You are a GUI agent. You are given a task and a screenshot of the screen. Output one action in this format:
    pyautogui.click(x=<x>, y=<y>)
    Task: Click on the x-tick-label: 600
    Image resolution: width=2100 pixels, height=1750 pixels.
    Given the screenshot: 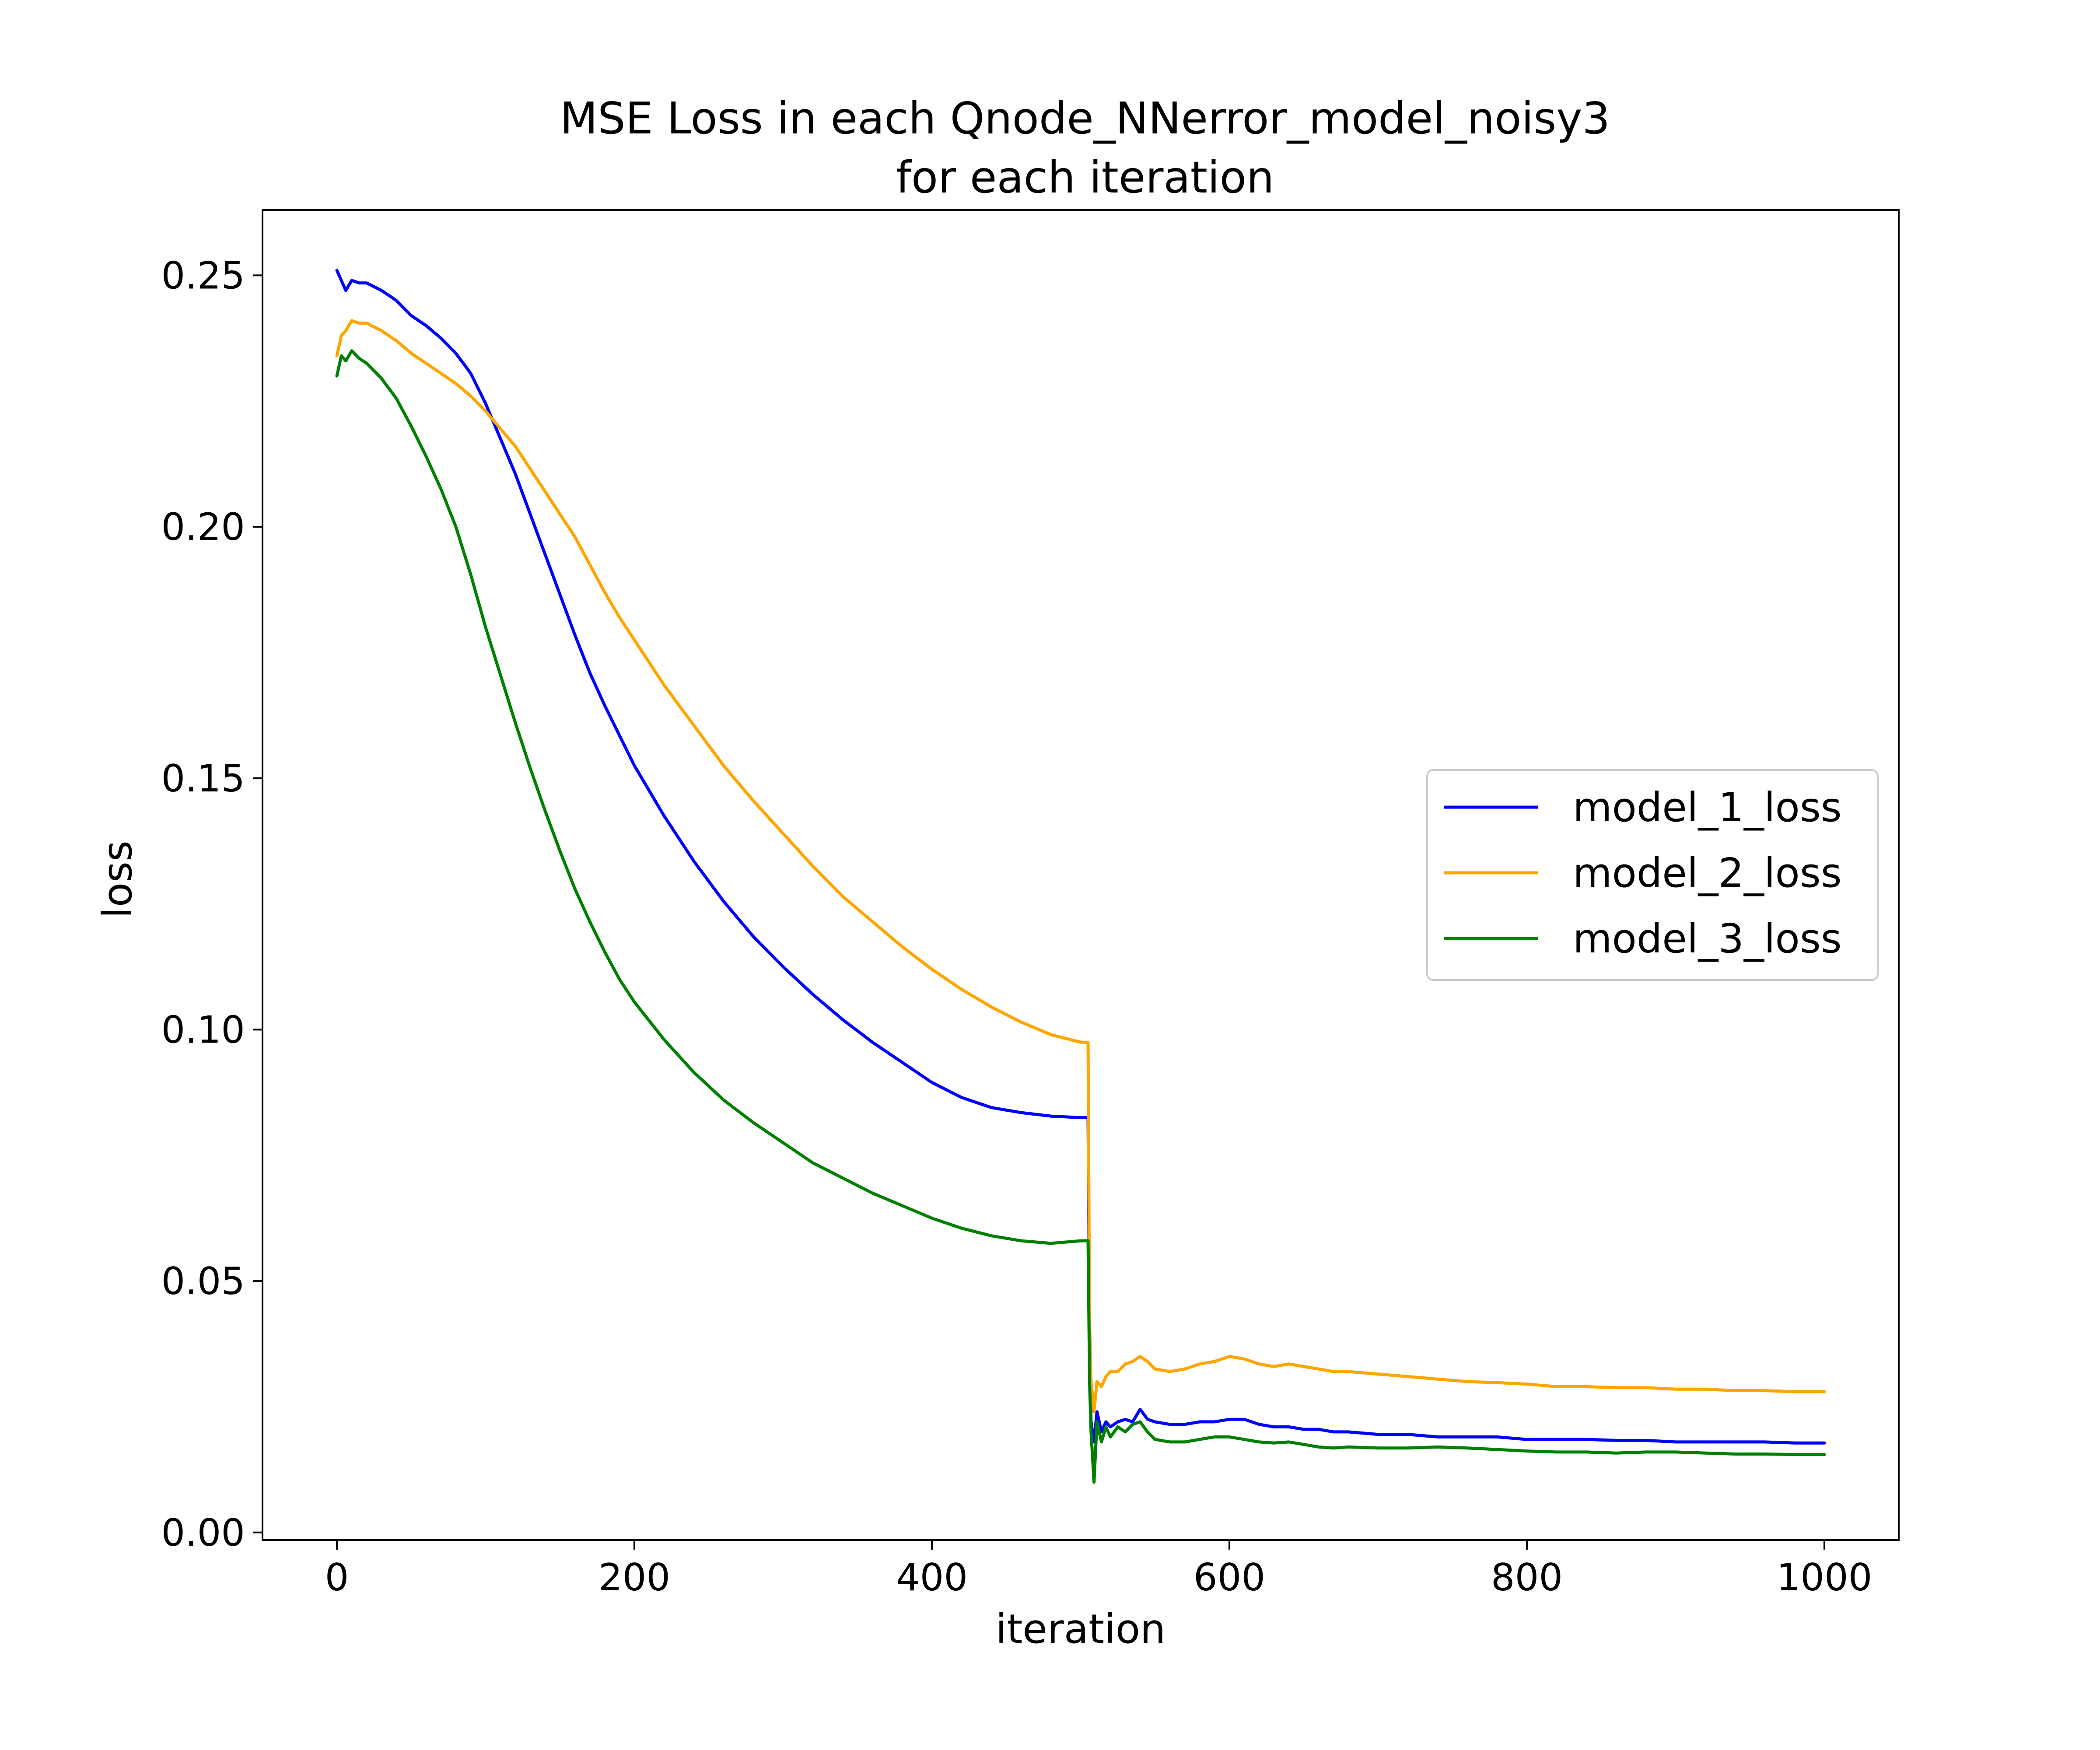 What is the action you would take?
    pyautogui.click(x=1229, y=1578)
    